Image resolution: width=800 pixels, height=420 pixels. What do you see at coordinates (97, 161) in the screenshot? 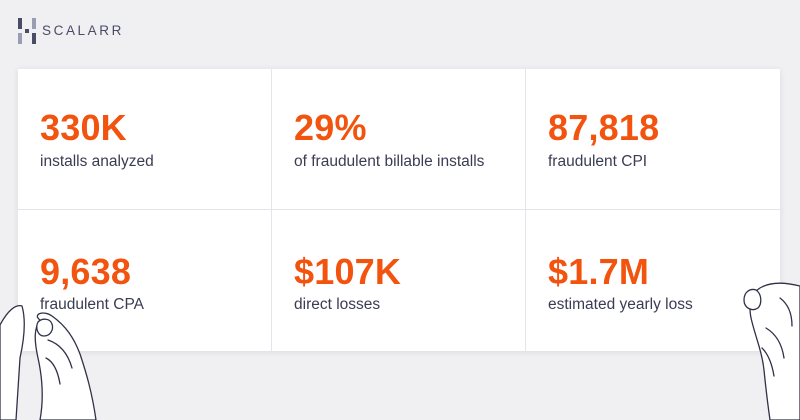
I see `stat-label: installs analyzed` at bounding box center [97, 161].